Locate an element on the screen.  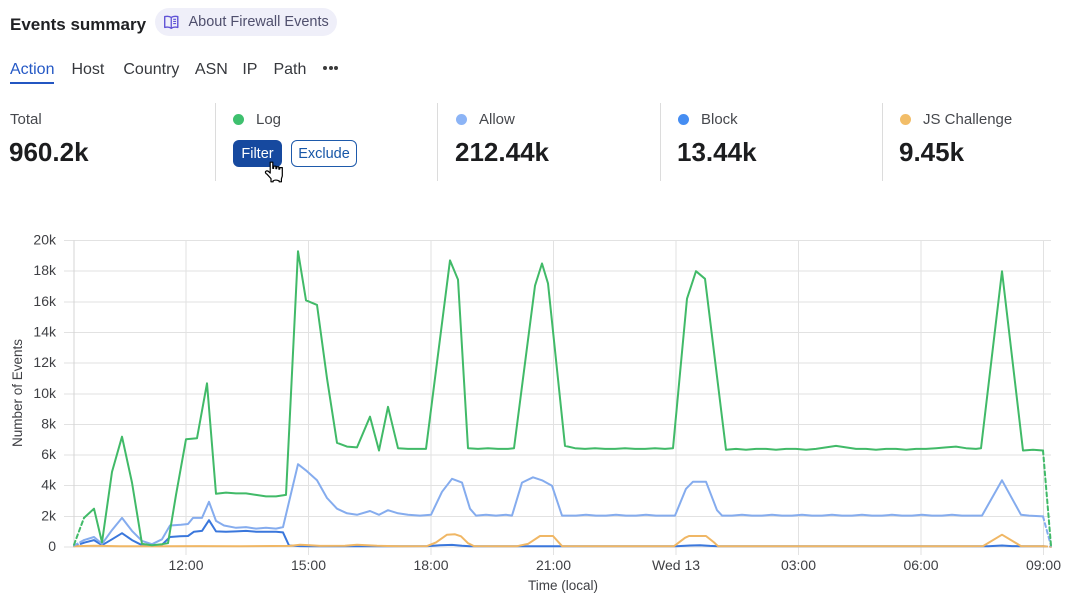
svg-text: Time (local) is located at coordinates (563, 585).